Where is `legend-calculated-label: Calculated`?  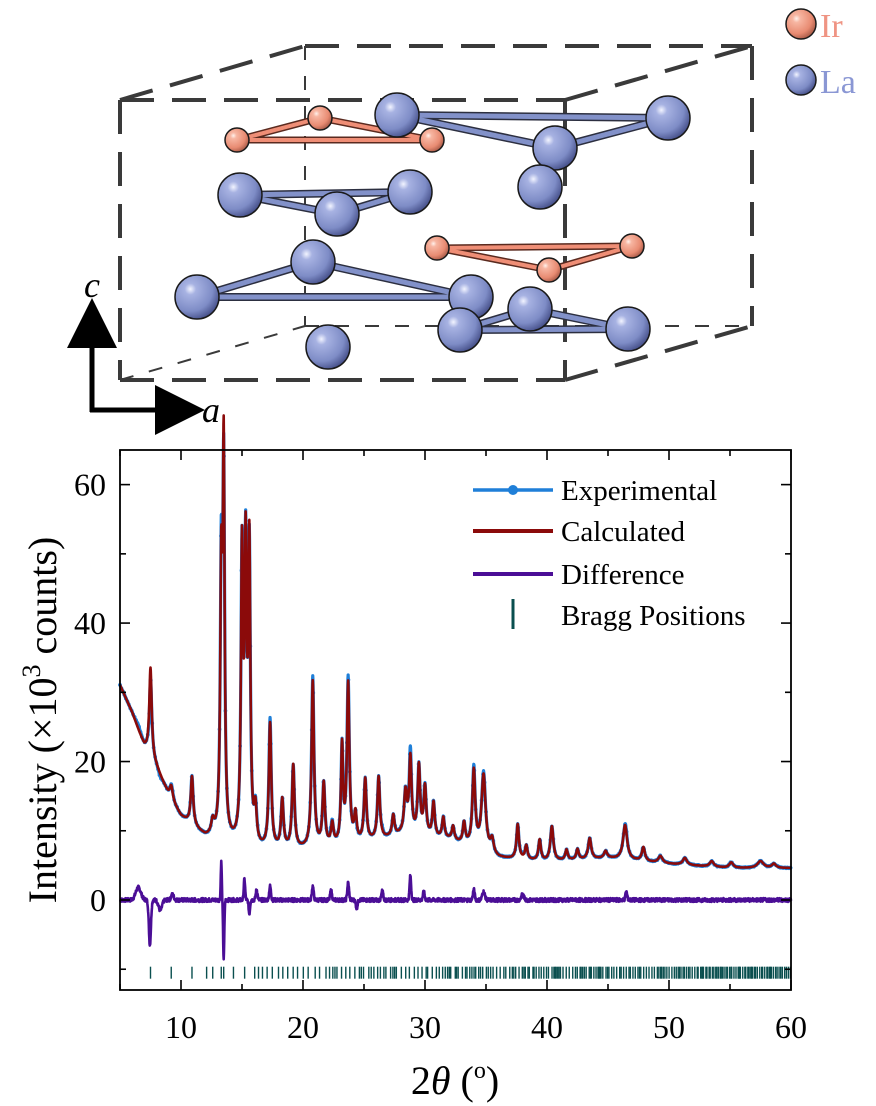
legend-calculated-label: Calculated is located at coordinates (623, 532).